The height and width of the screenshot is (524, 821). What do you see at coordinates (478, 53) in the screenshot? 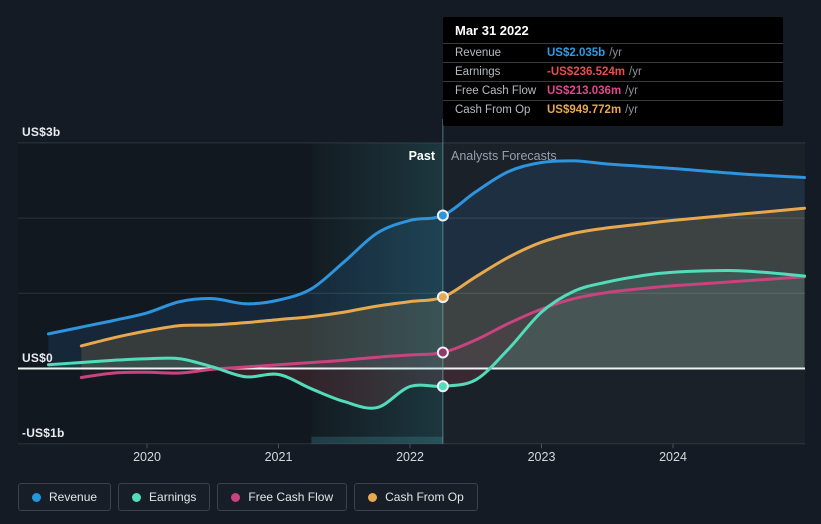
I see `tooltip-label: Revenue` at bounding box center [478, 53].